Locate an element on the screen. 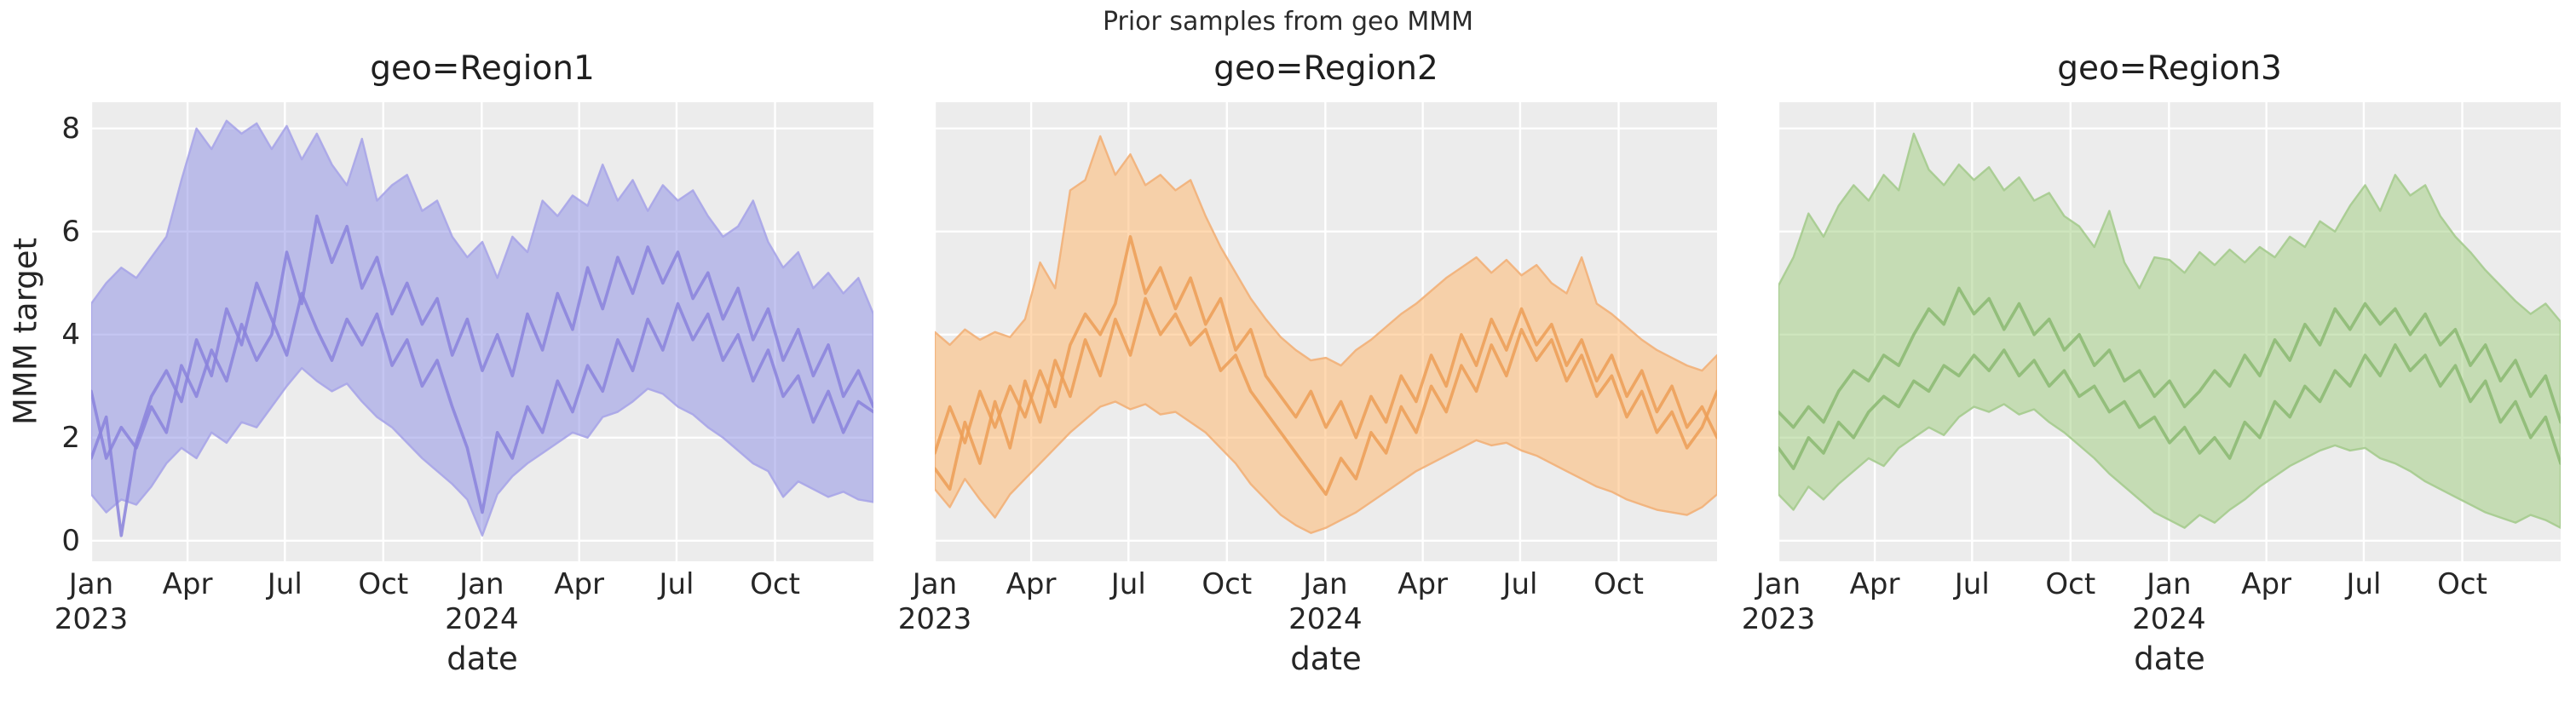 This screenshot has height=701, width=2576. x-axis-label-region3: date is located at coordinates (2169, 659).